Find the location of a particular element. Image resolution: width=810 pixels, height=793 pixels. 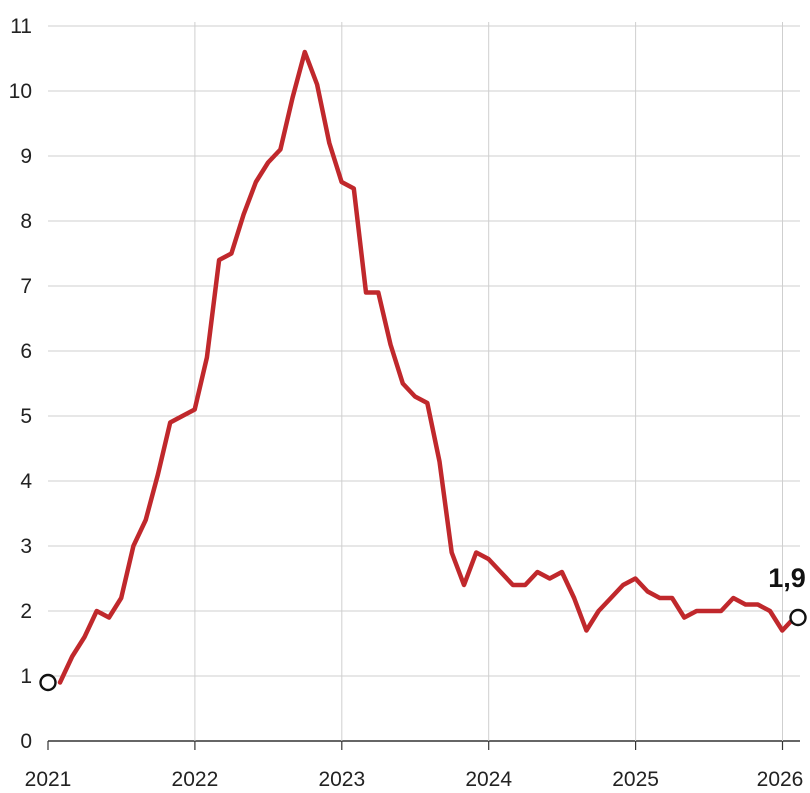

endpoint-markers is located at coordinates (423, 650).